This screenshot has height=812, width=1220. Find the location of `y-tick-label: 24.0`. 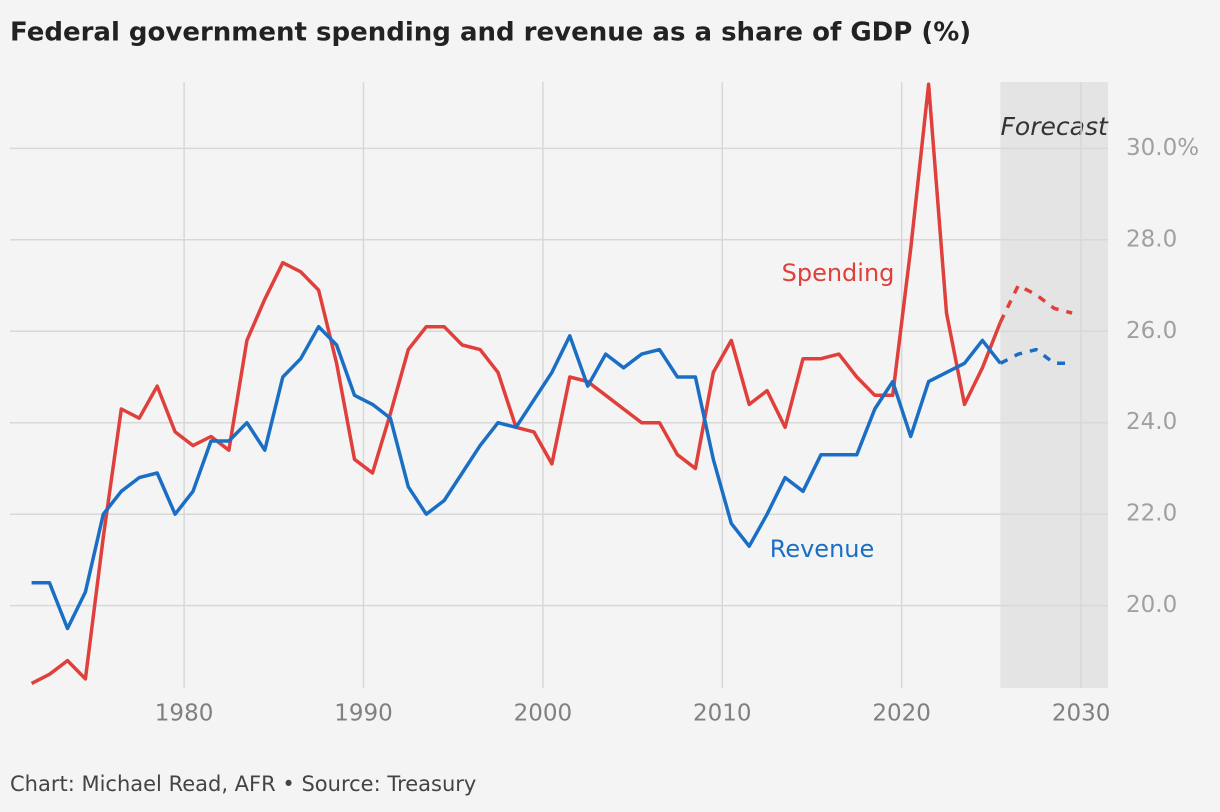

y-tick-label: 24.0 is located at coordinates (1151, 422).